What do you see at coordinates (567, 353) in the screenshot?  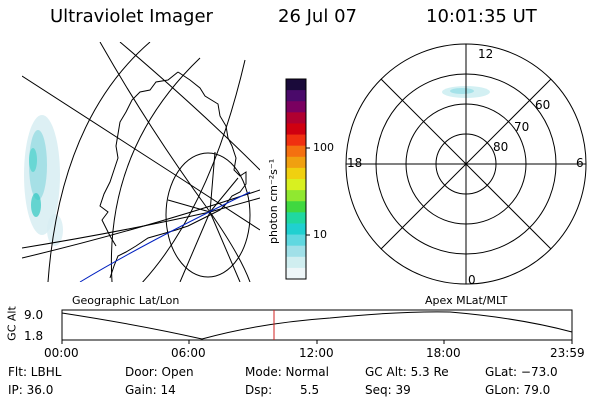 I see `timeline-x-2359: 23:59` at bounding box center [567, 353].